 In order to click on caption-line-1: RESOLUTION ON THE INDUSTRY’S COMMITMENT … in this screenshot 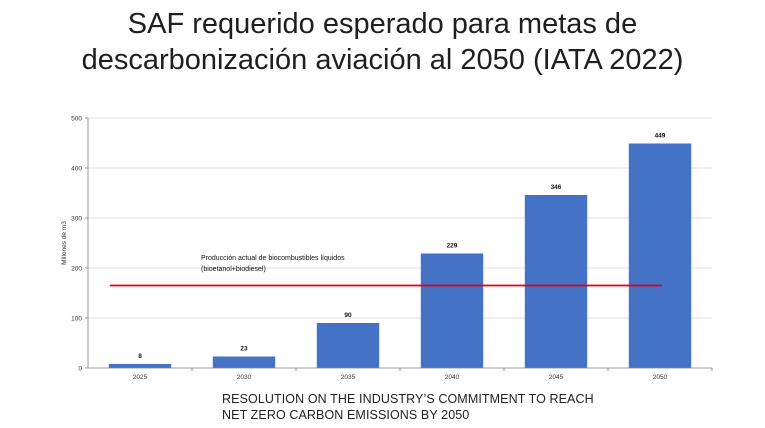, I will do `click(408, 399)`.